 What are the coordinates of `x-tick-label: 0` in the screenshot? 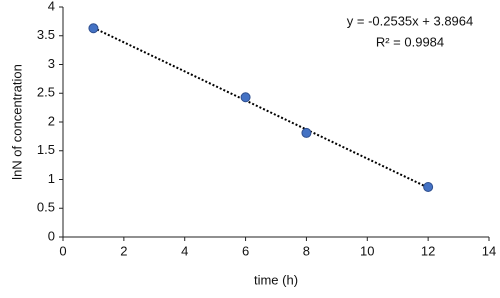 It's located at (62, 250).